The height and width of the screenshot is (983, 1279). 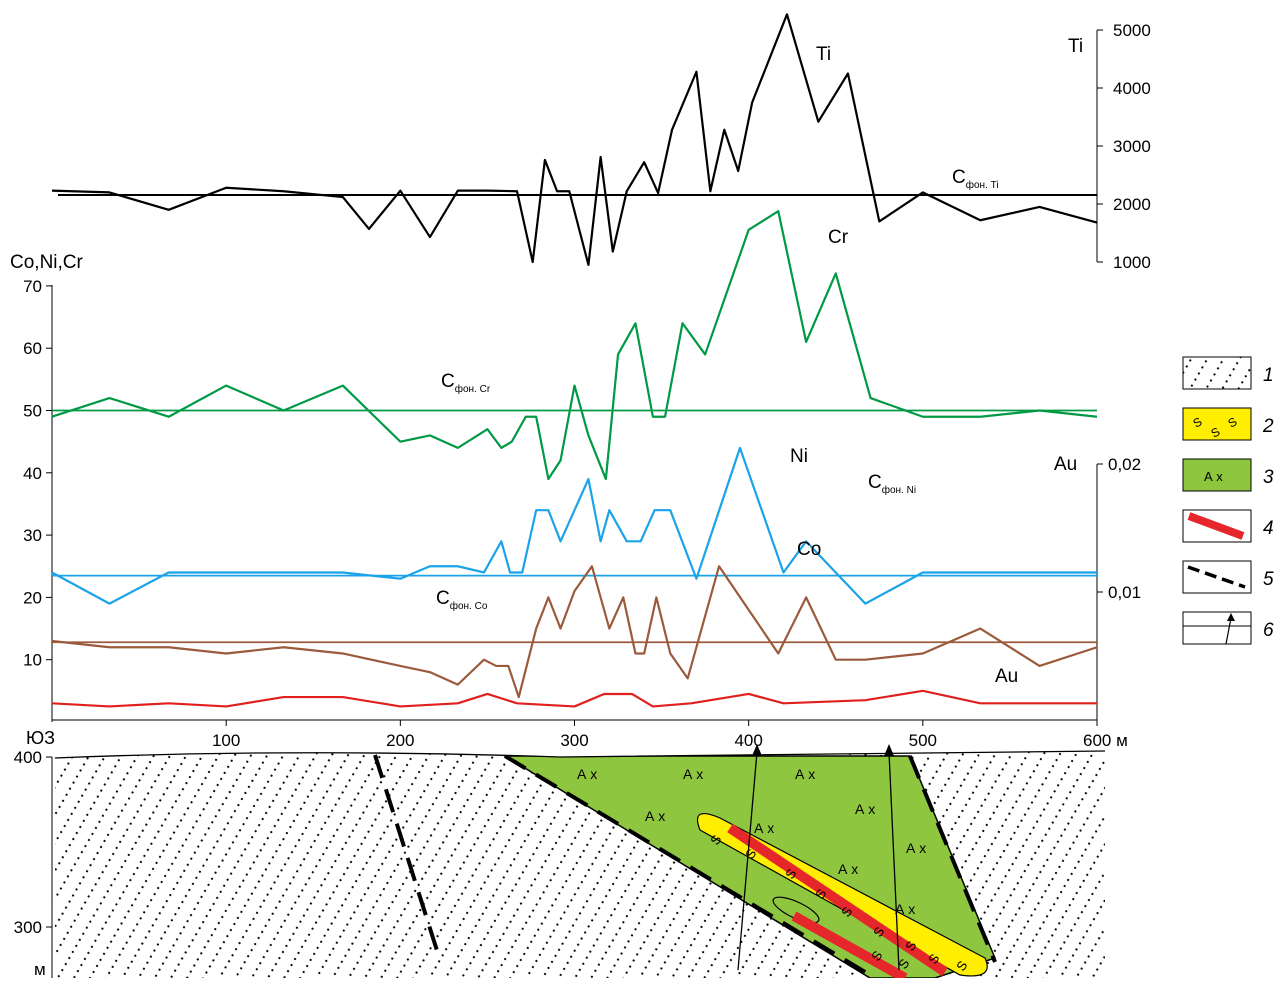 What do you see at coordinates (32, 286) in the screenshot?
I see `y-tick-label: 70` at bounding box center [32, 286].